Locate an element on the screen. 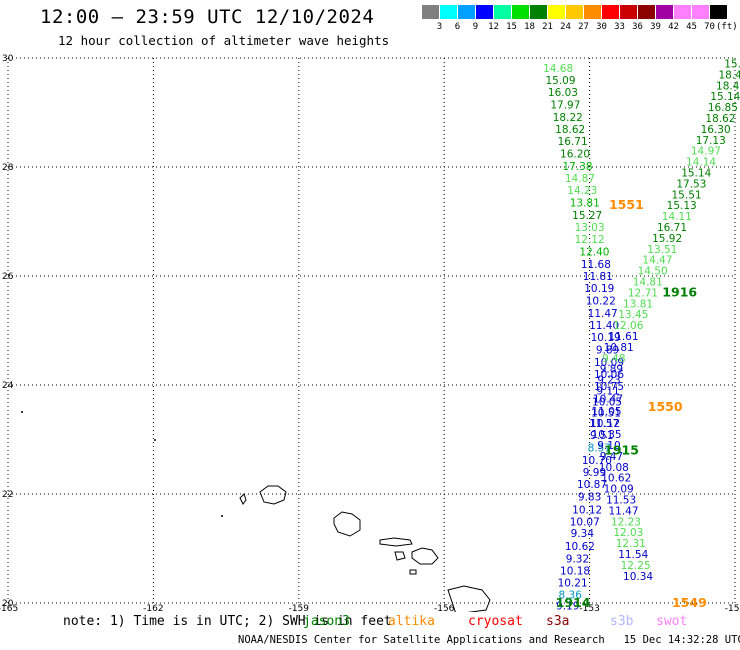  x-tick-label: -162 is located at coordinates (153, 608).